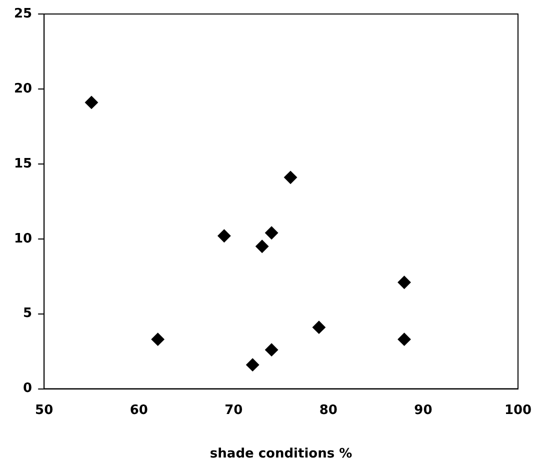 The height and width of the screenshot is (476, 540). What do you see at coordinates (281, 454) in the screenshot?
I see `x-axis-title: shade conditions %` at bounding box center [281, 454].